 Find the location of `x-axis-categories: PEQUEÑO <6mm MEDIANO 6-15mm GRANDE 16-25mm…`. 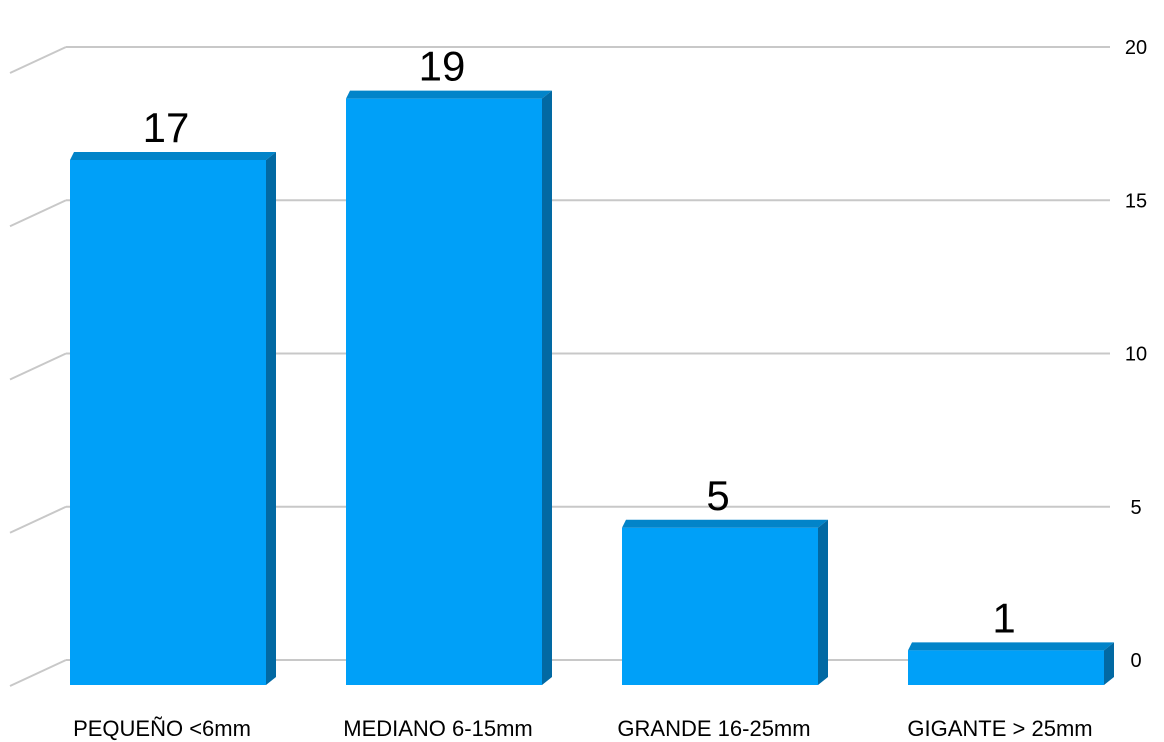

x-axis-categories: PEQUEÑO <6mm MEDIANO 6-15mm GRANDE 16-25mm… is located at coordinates (583, 728).